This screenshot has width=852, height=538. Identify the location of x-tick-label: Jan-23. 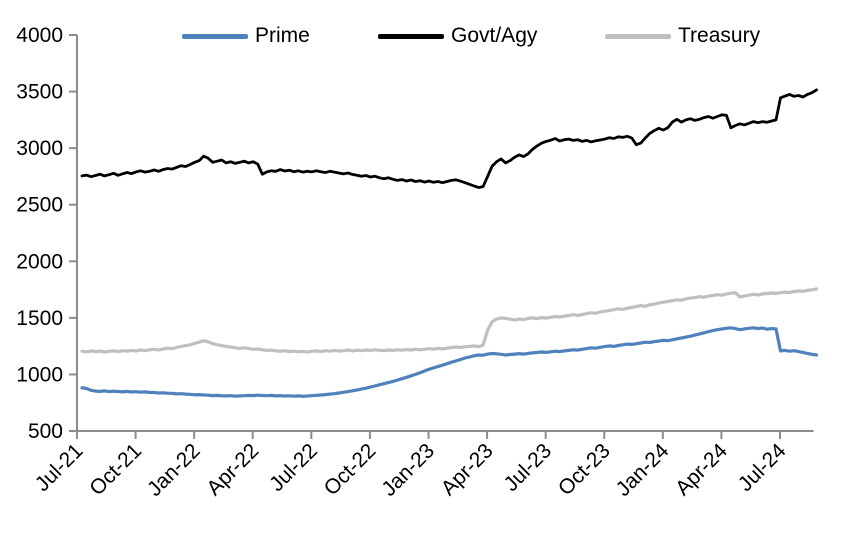
(408, 470).